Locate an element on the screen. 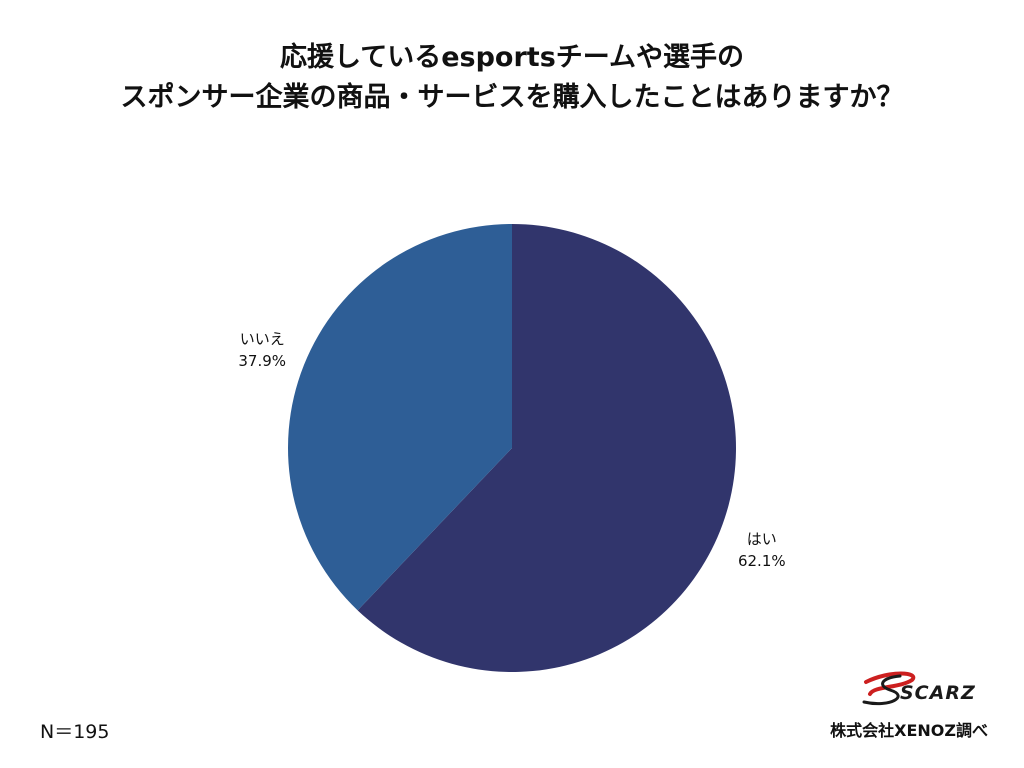 Image resolution: width=1024 pixels, height=768 pixels. scarz-logo: SCARZ is located at coordinates (919, 688).